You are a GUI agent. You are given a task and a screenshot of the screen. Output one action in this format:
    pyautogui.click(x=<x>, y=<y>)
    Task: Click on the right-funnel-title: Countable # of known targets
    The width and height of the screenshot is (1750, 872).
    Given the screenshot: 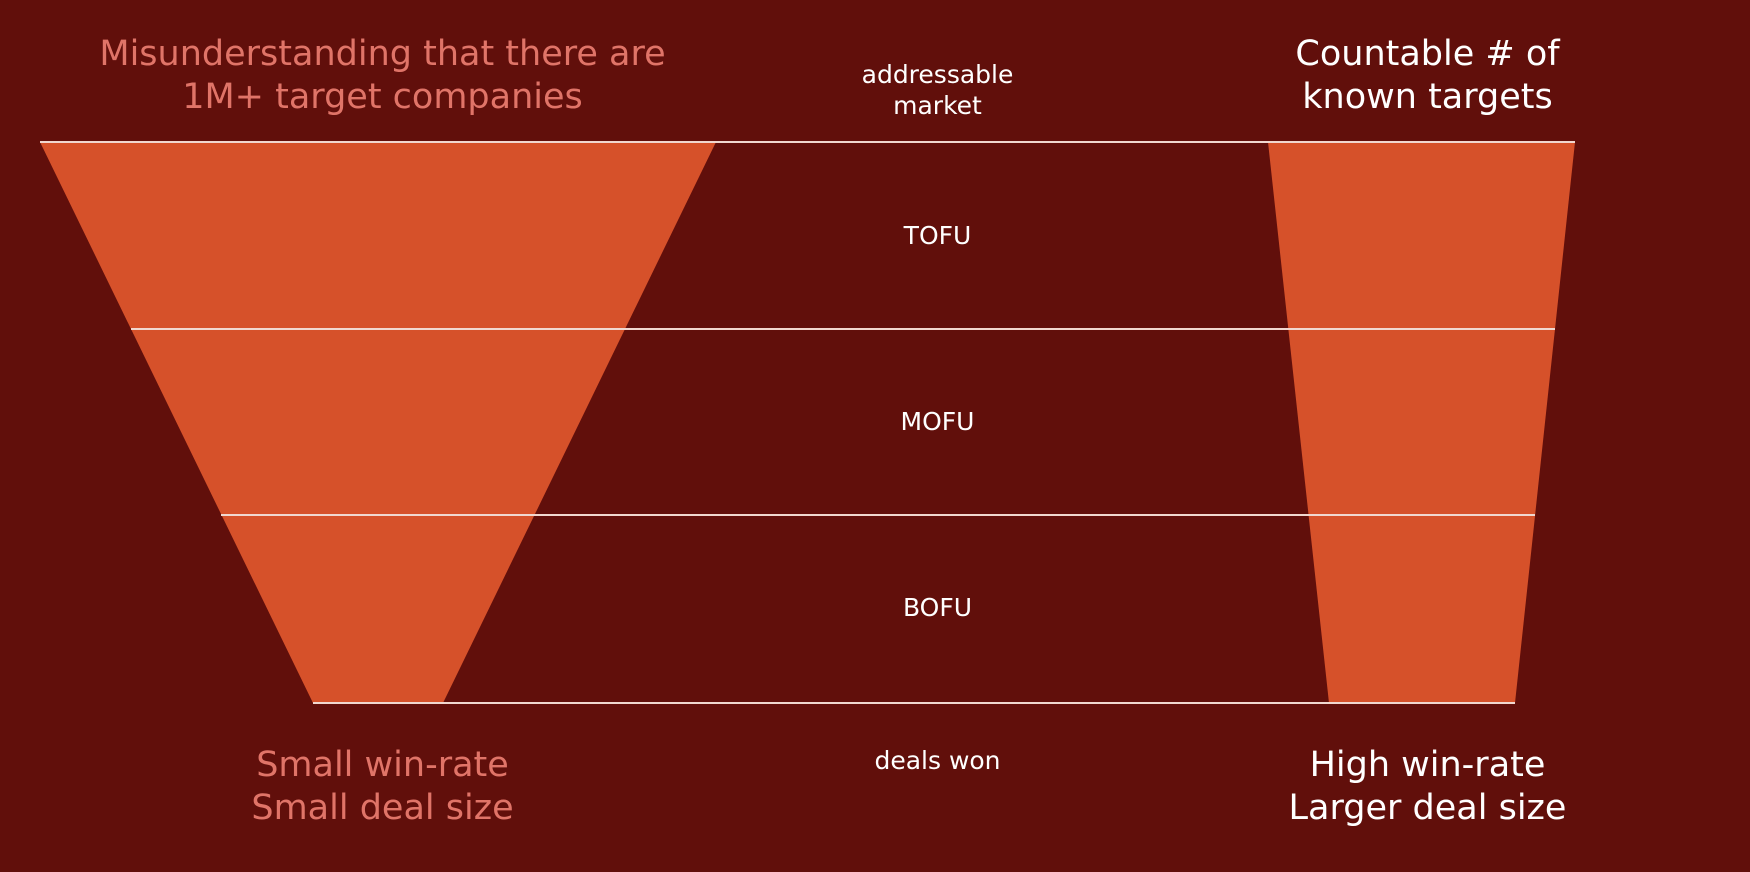 What is the action you would take?
    pyautogui.click(x=1427, y=76)
    